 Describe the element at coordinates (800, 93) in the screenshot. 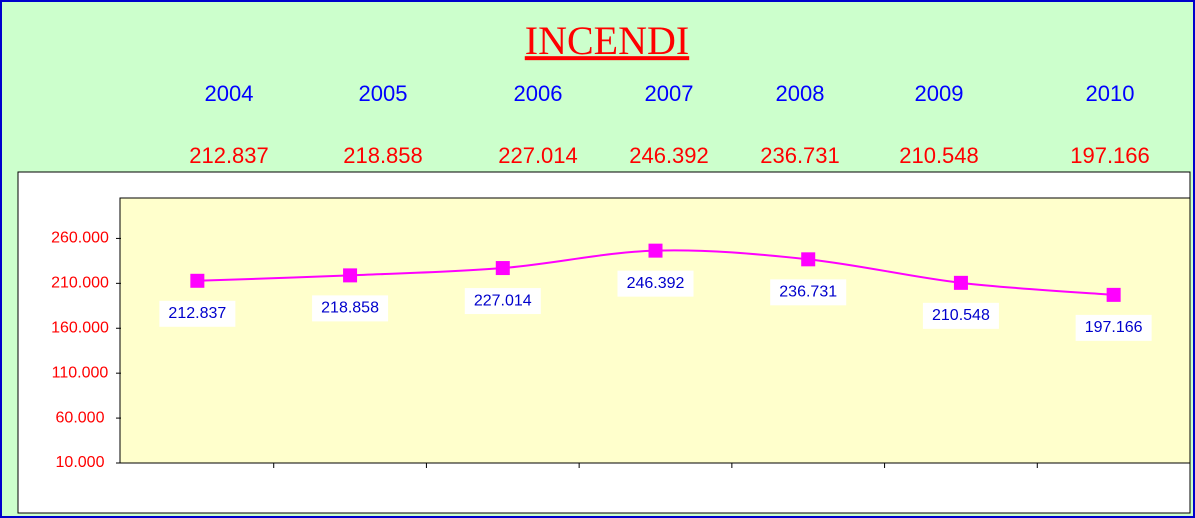

I see `header-year: 2008` at that location.